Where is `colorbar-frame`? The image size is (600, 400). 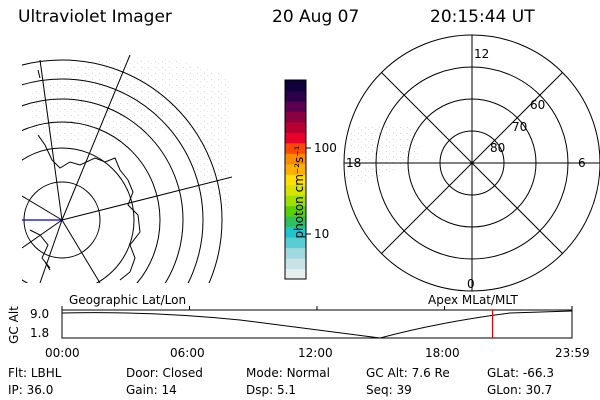 colorbar-frame is located at coordinates (295, 179).